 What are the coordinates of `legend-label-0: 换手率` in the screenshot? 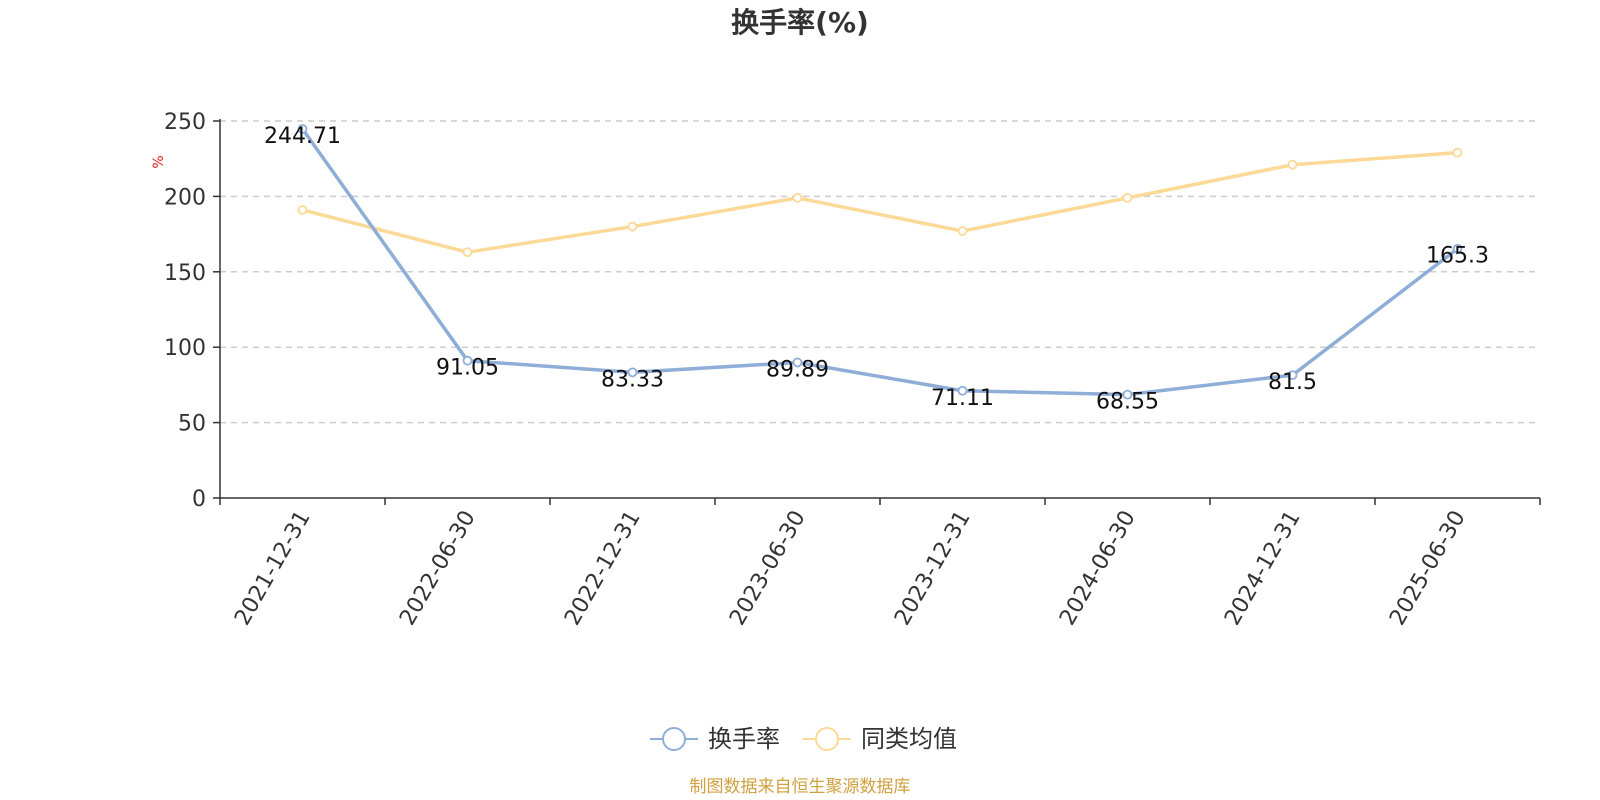 It's located at (744, 739).